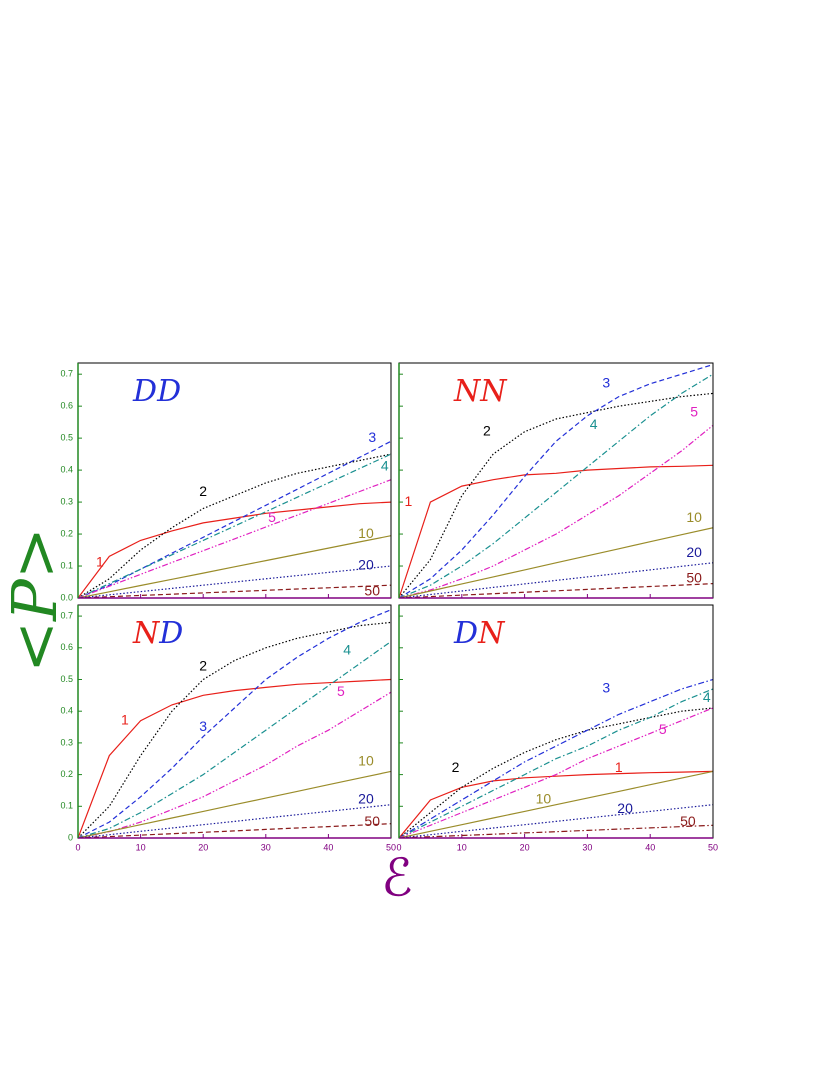 The height and width of the screenshot is (1080, 830). I want to click on panel-frame, so click(234, 480).